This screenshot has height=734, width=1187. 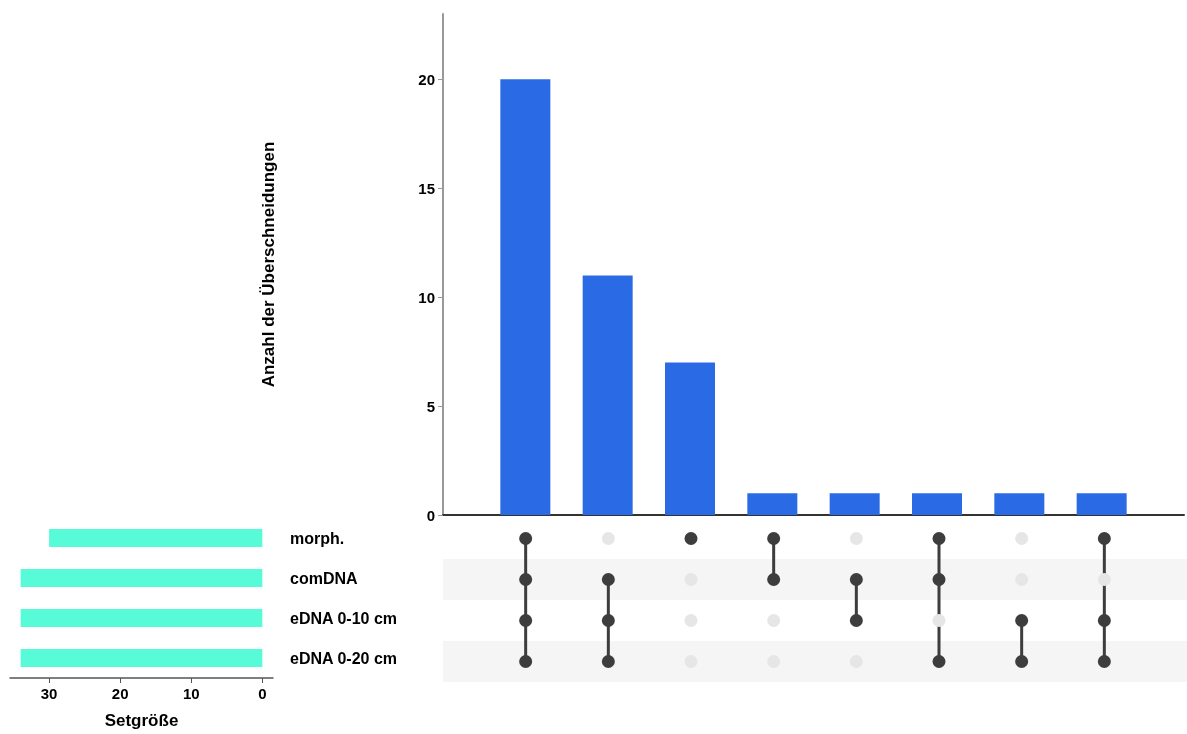 What do you see at coordinates (344, 618) in the screenshot?
I see `y-tick-label: eDNA 0-10 cm` at bounding box center [344, 618].